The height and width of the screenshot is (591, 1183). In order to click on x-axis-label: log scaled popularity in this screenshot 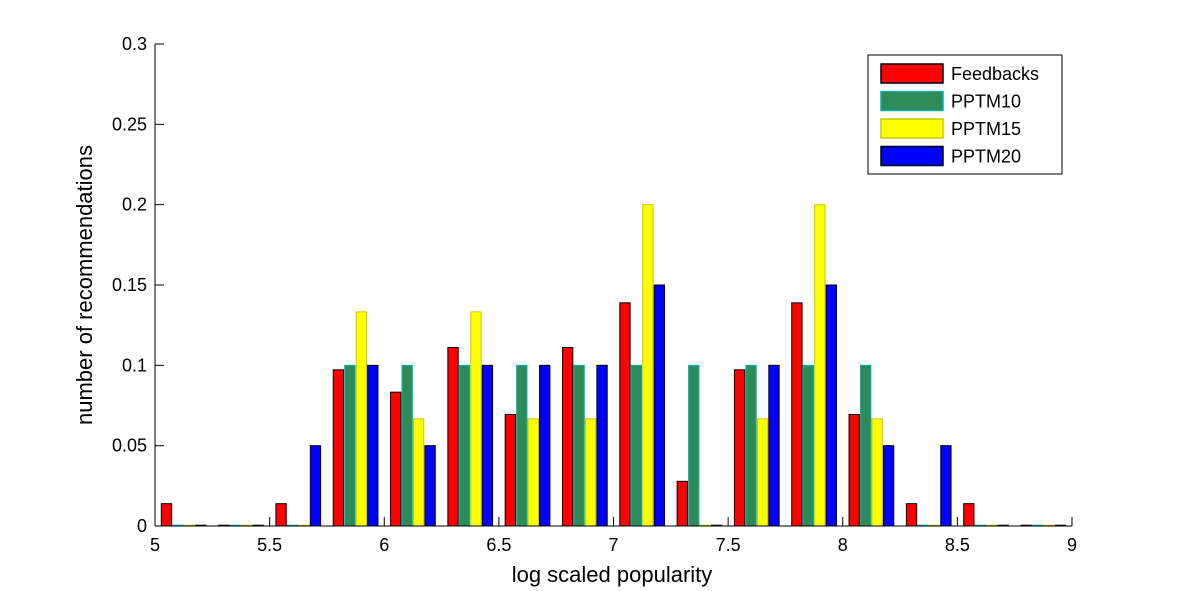, I will do `click(612, 574)`.